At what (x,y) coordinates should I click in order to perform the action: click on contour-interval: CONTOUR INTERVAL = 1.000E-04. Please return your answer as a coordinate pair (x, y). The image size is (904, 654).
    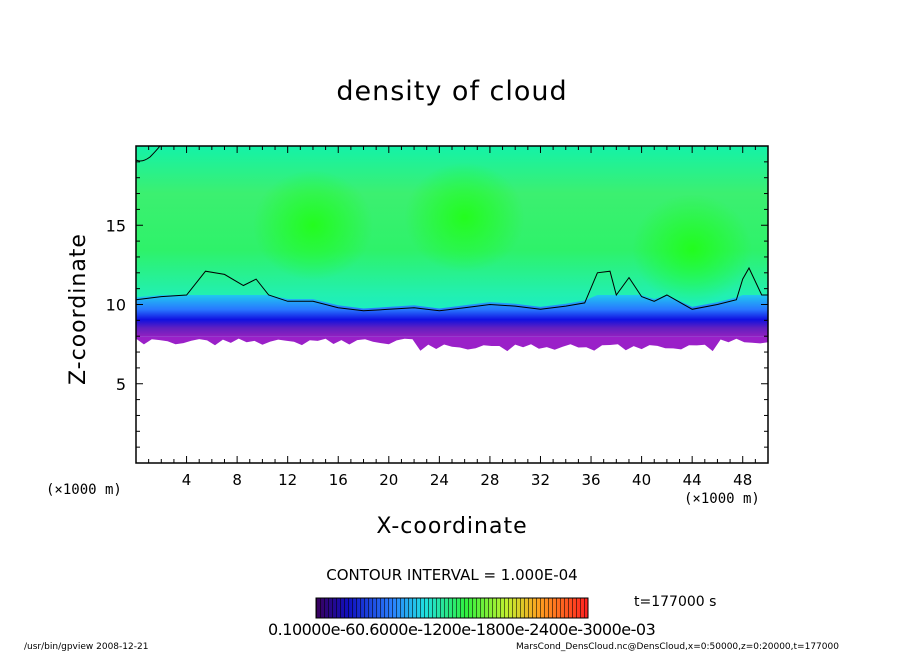
    Looking at the image, I should click on (452, 575).